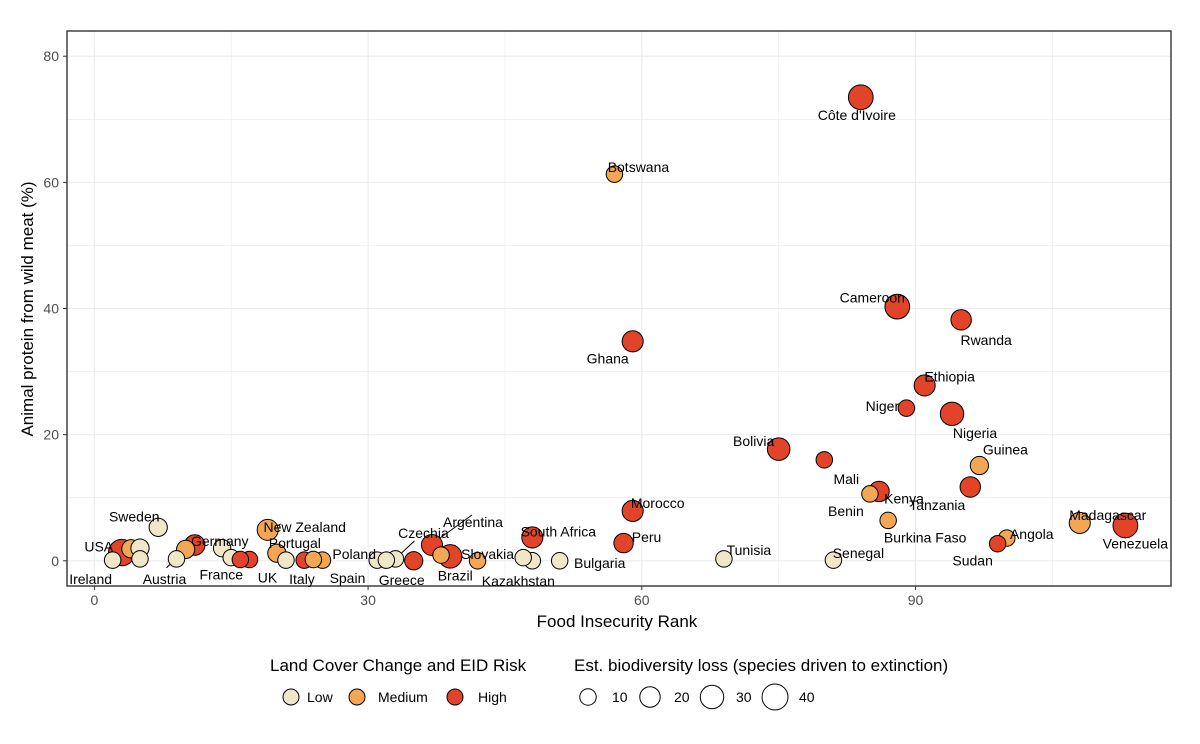 The height and width of the screenshot is (744, 1200). Describe the element at coordinates (724, 559) in the screenshot. I see `point-tunisia` at that location.